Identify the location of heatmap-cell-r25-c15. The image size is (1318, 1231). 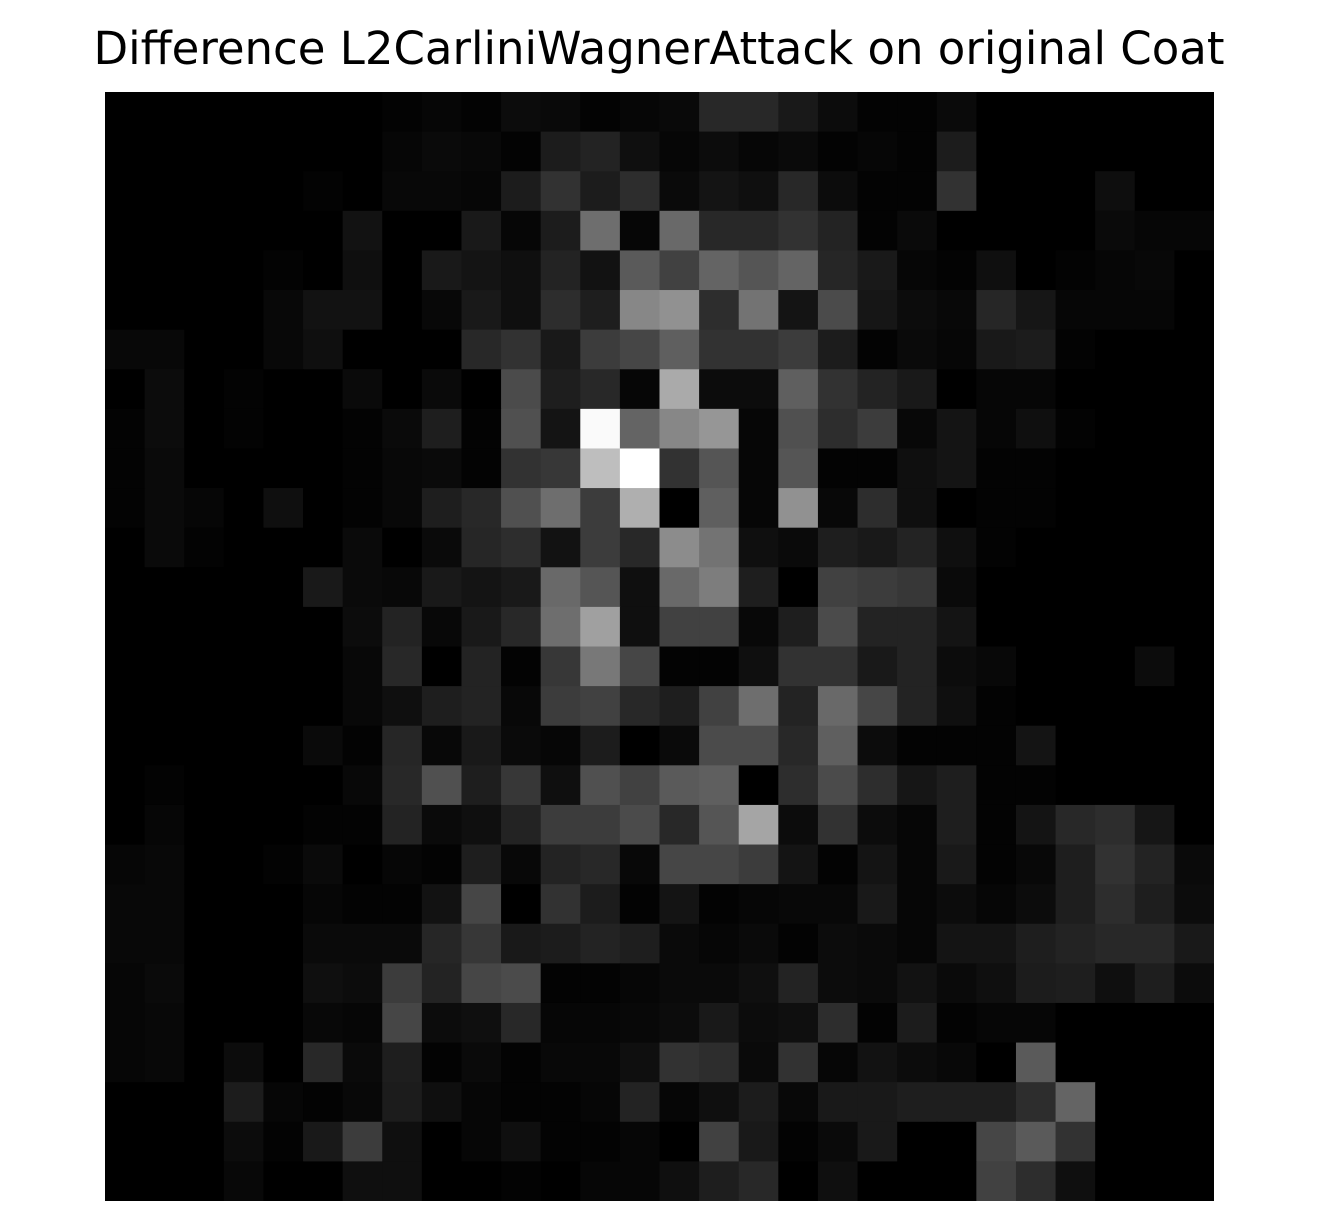
(719, 1102).